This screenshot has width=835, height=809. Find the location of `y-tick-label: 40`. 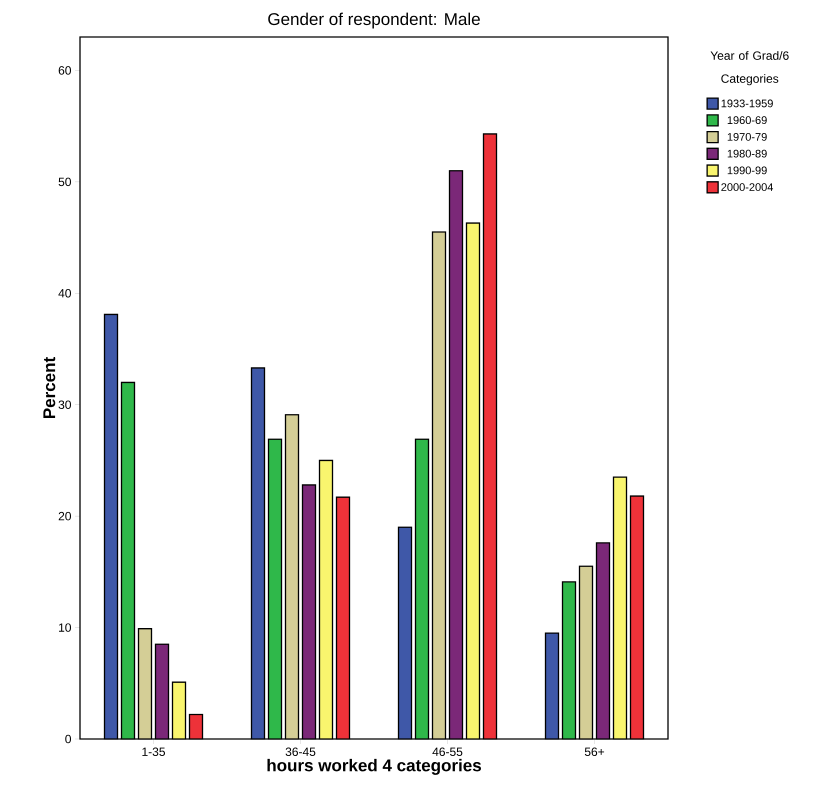

y-tick-label: 40 is located at coordinates (65, 293).